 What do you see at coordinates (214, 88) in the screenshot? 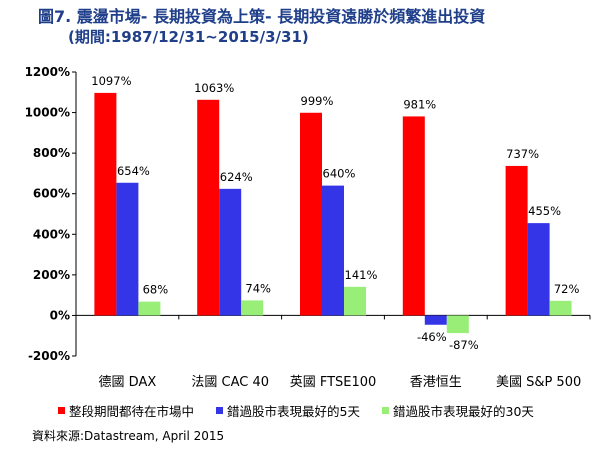
I see `data-label: 1063%` at bounding box center [214, 88].